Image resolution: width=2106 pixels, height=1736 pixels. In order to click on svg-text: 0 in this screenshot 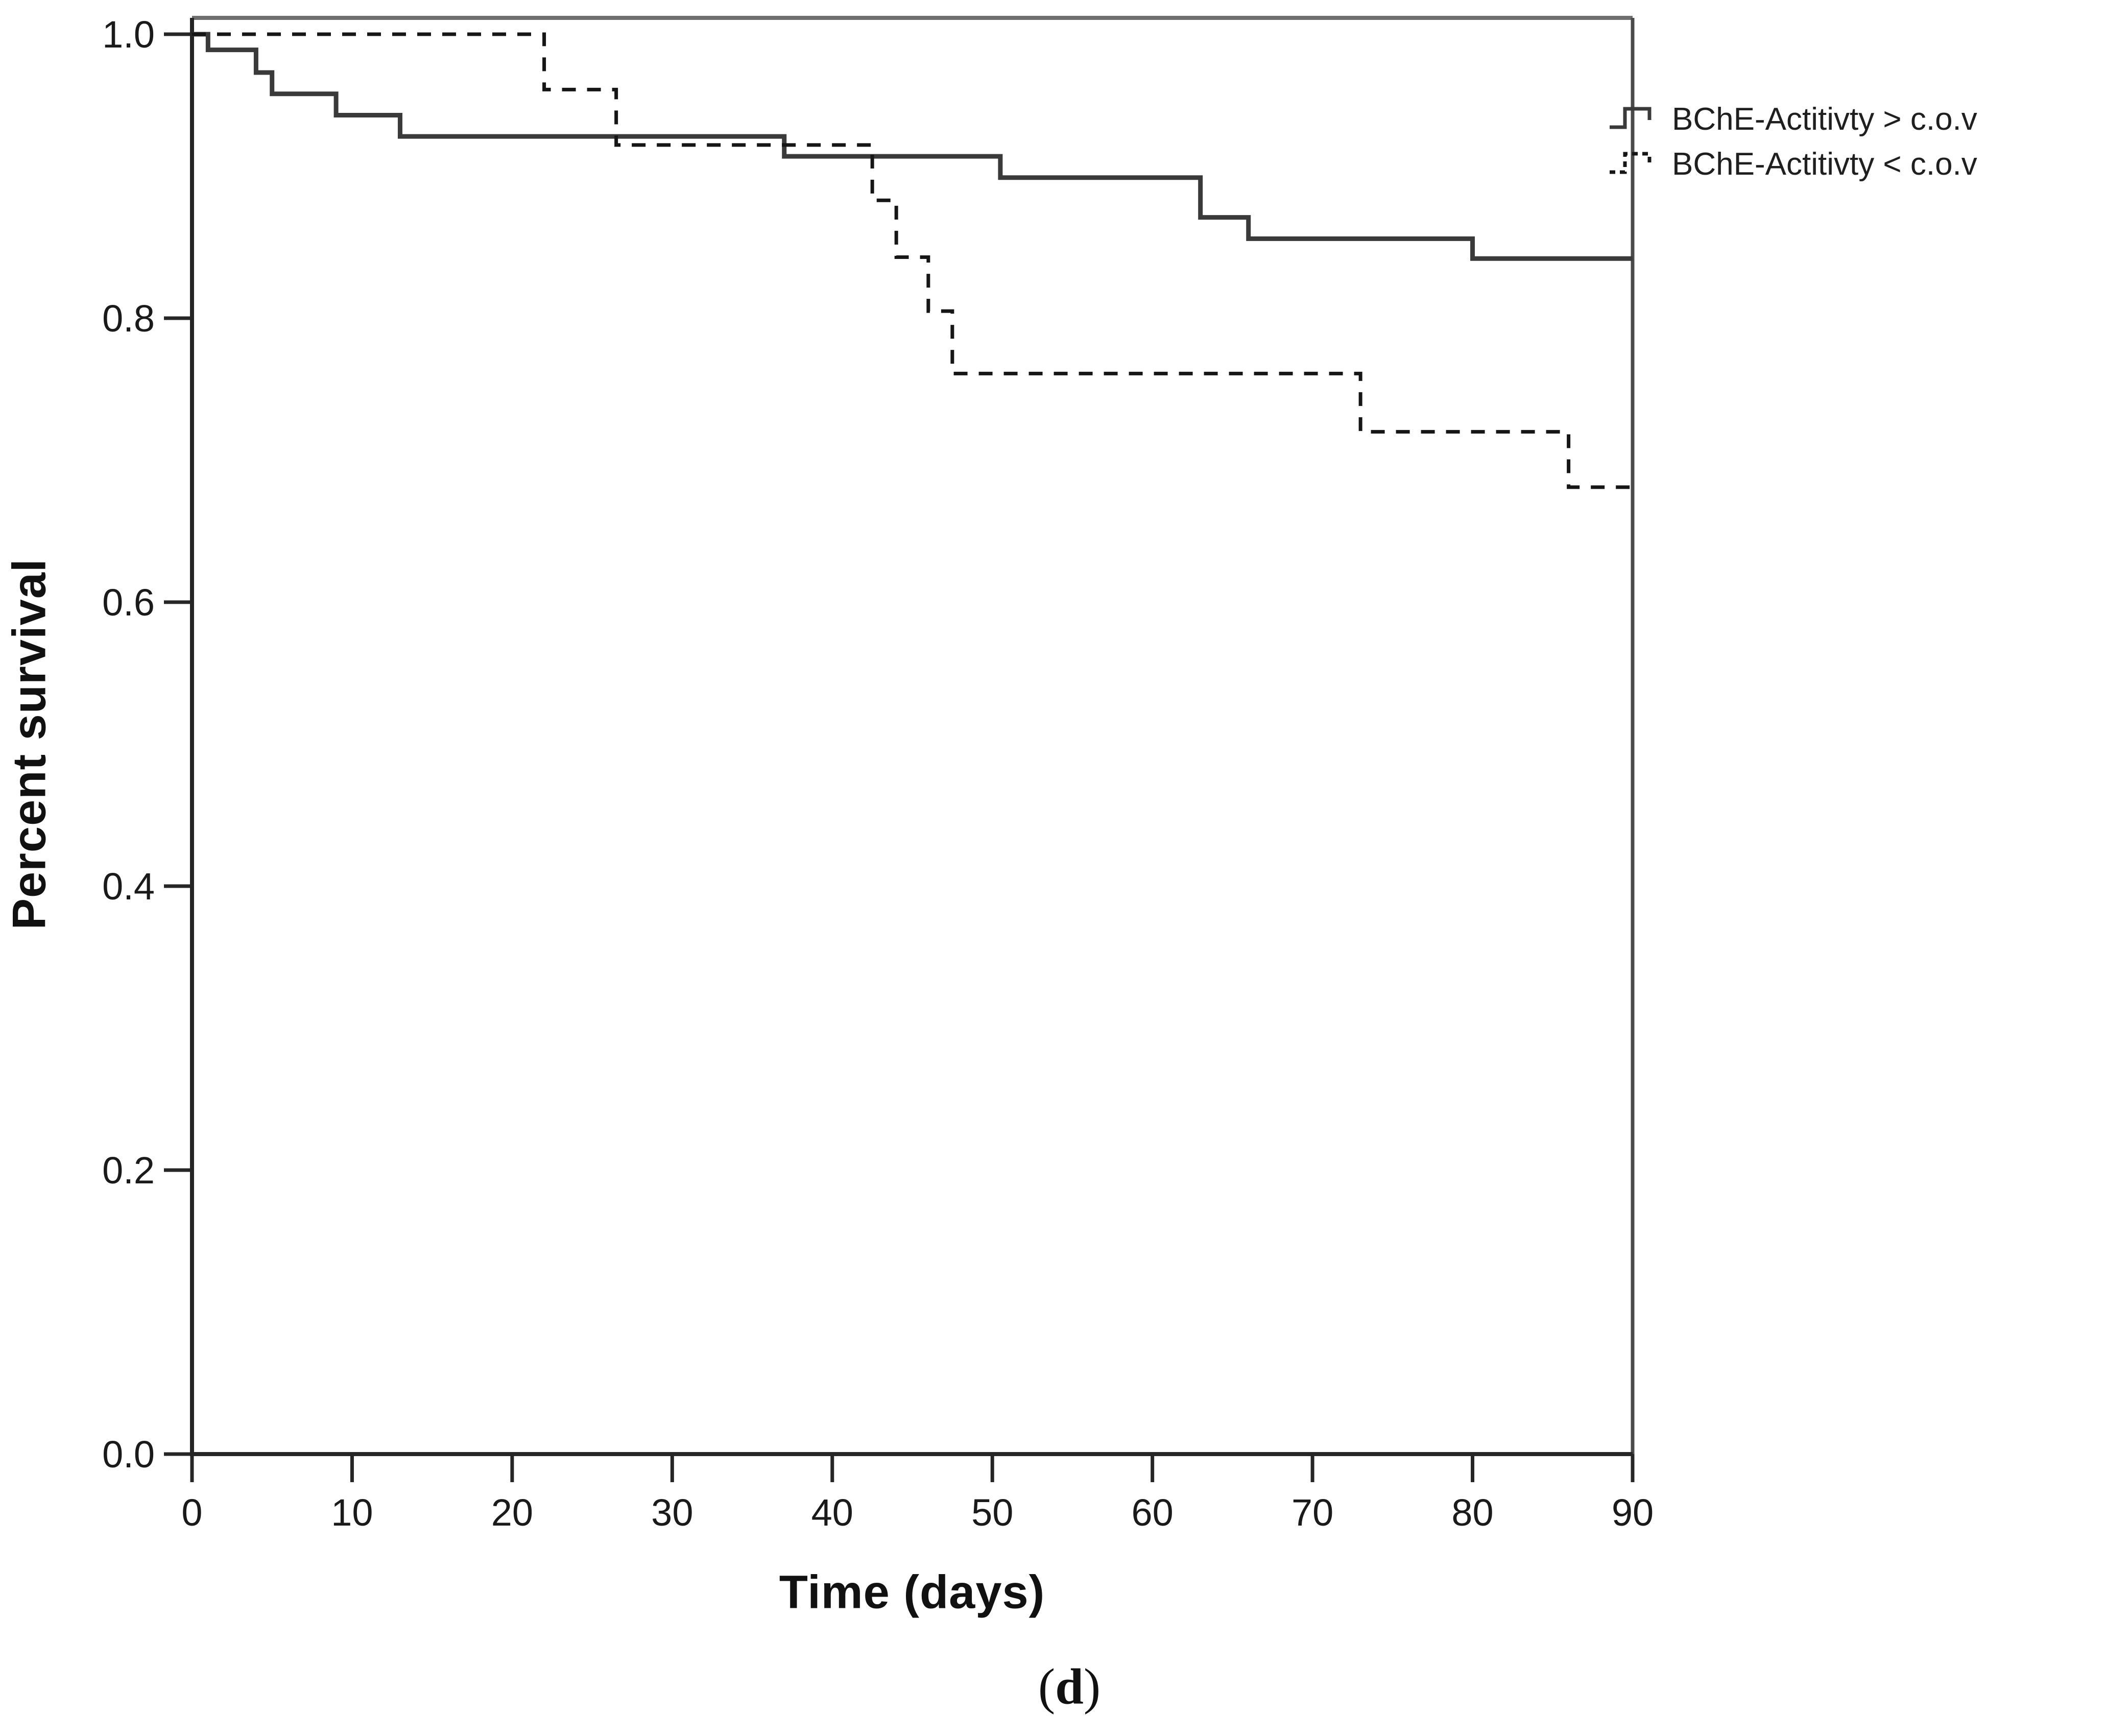, I will do `click(191, 1513)`.